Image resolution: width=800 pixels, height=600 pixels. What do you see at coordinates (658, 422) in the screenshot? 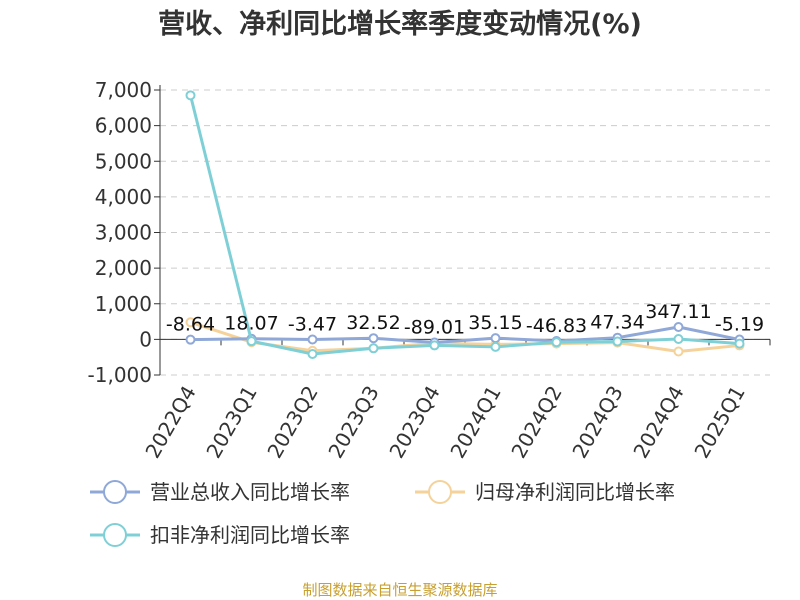
I see `x-tick-label: 2024Q4` at bounding box center [658, 422].